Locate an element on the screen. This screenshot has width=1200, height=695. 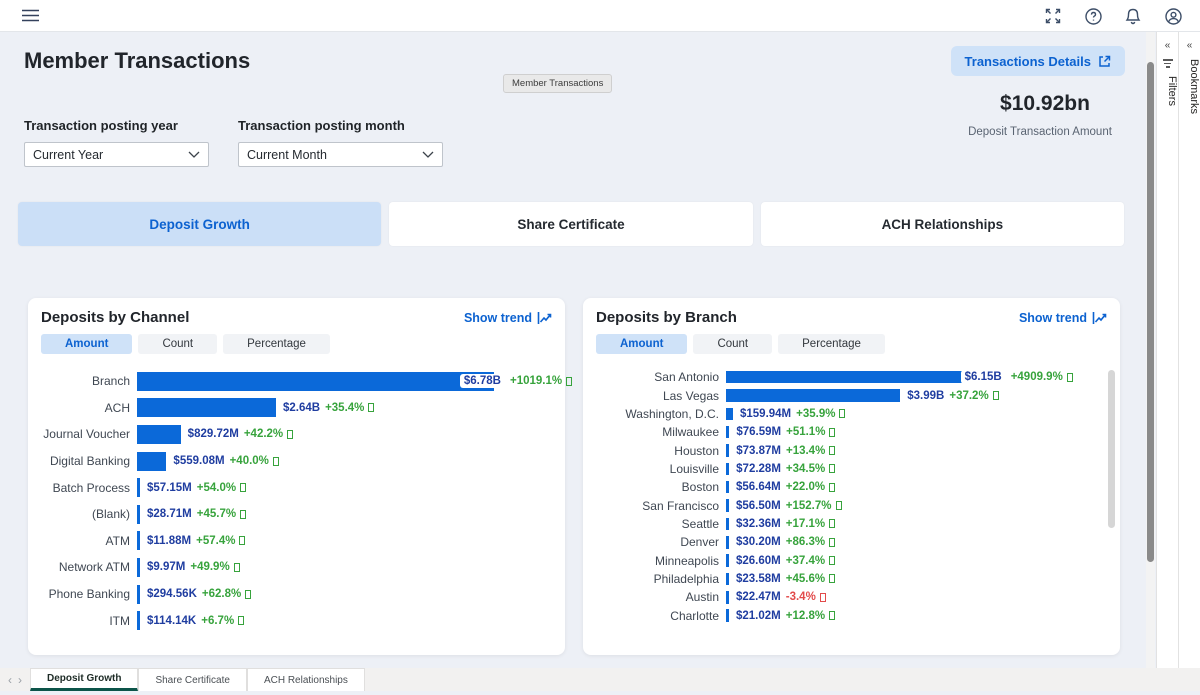
transactions-details-button: Transactions Details is located at coordinates (1037, 61).